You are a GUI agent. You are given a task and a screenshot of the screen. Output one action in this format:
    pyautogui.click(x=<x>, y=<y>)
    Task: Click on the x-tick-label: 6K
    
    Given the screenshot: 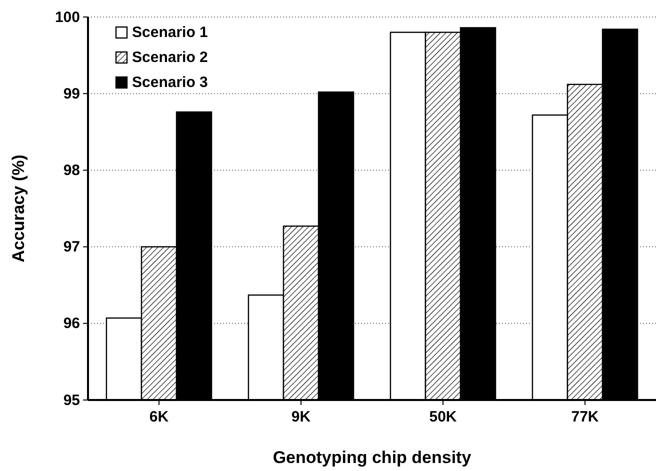 What is the action you would take?
    pyautogui.click(x=159, y=417)
    